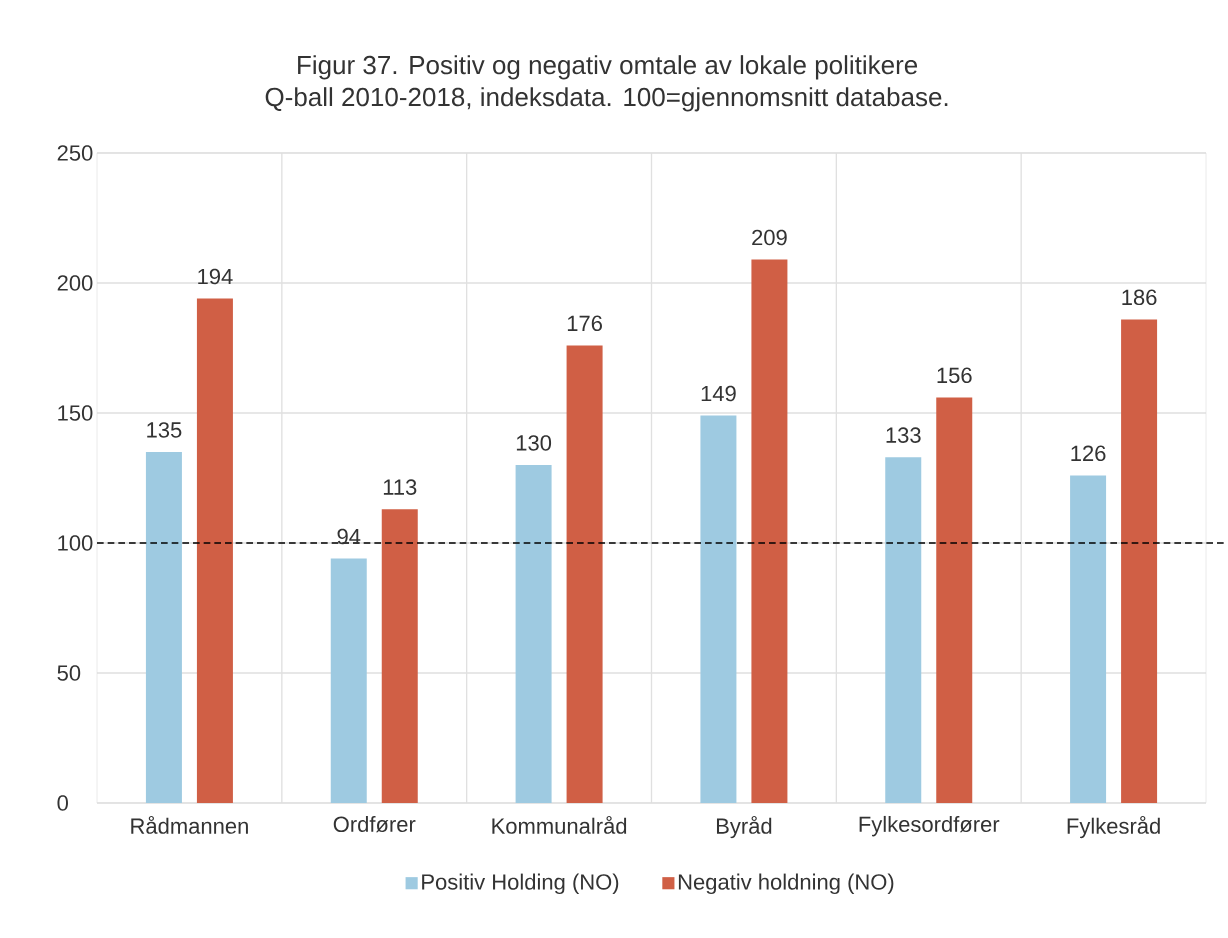 The image size is (1228, 938). What do you see at coordinates (75, 543) in the screenshot?
I see `y-tick-label: 100` at bounding box center [75, 543].